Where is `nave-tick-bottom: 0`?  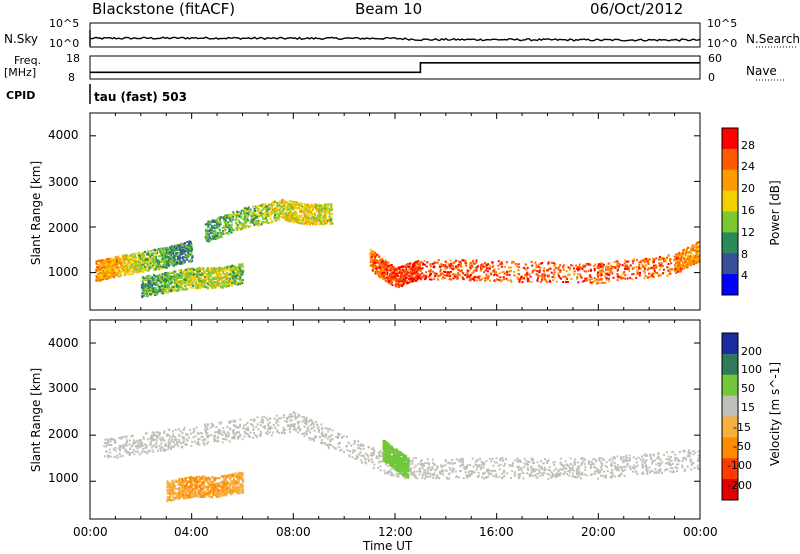 nave-tick-bottom: 0 is located at coordinates (711, 77).